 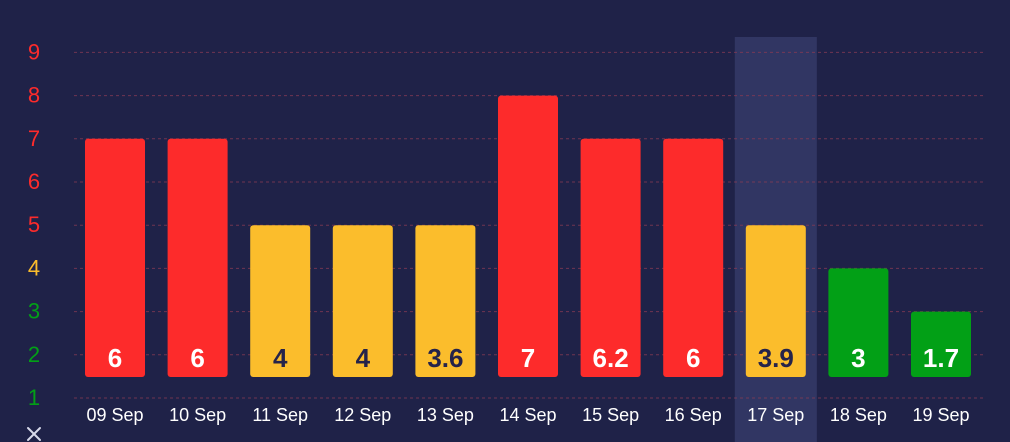 What do you see at coordinates (34, 95) in the screenshot?
I see `y-tick-label-8: 8` at bounding box center [34, 95].